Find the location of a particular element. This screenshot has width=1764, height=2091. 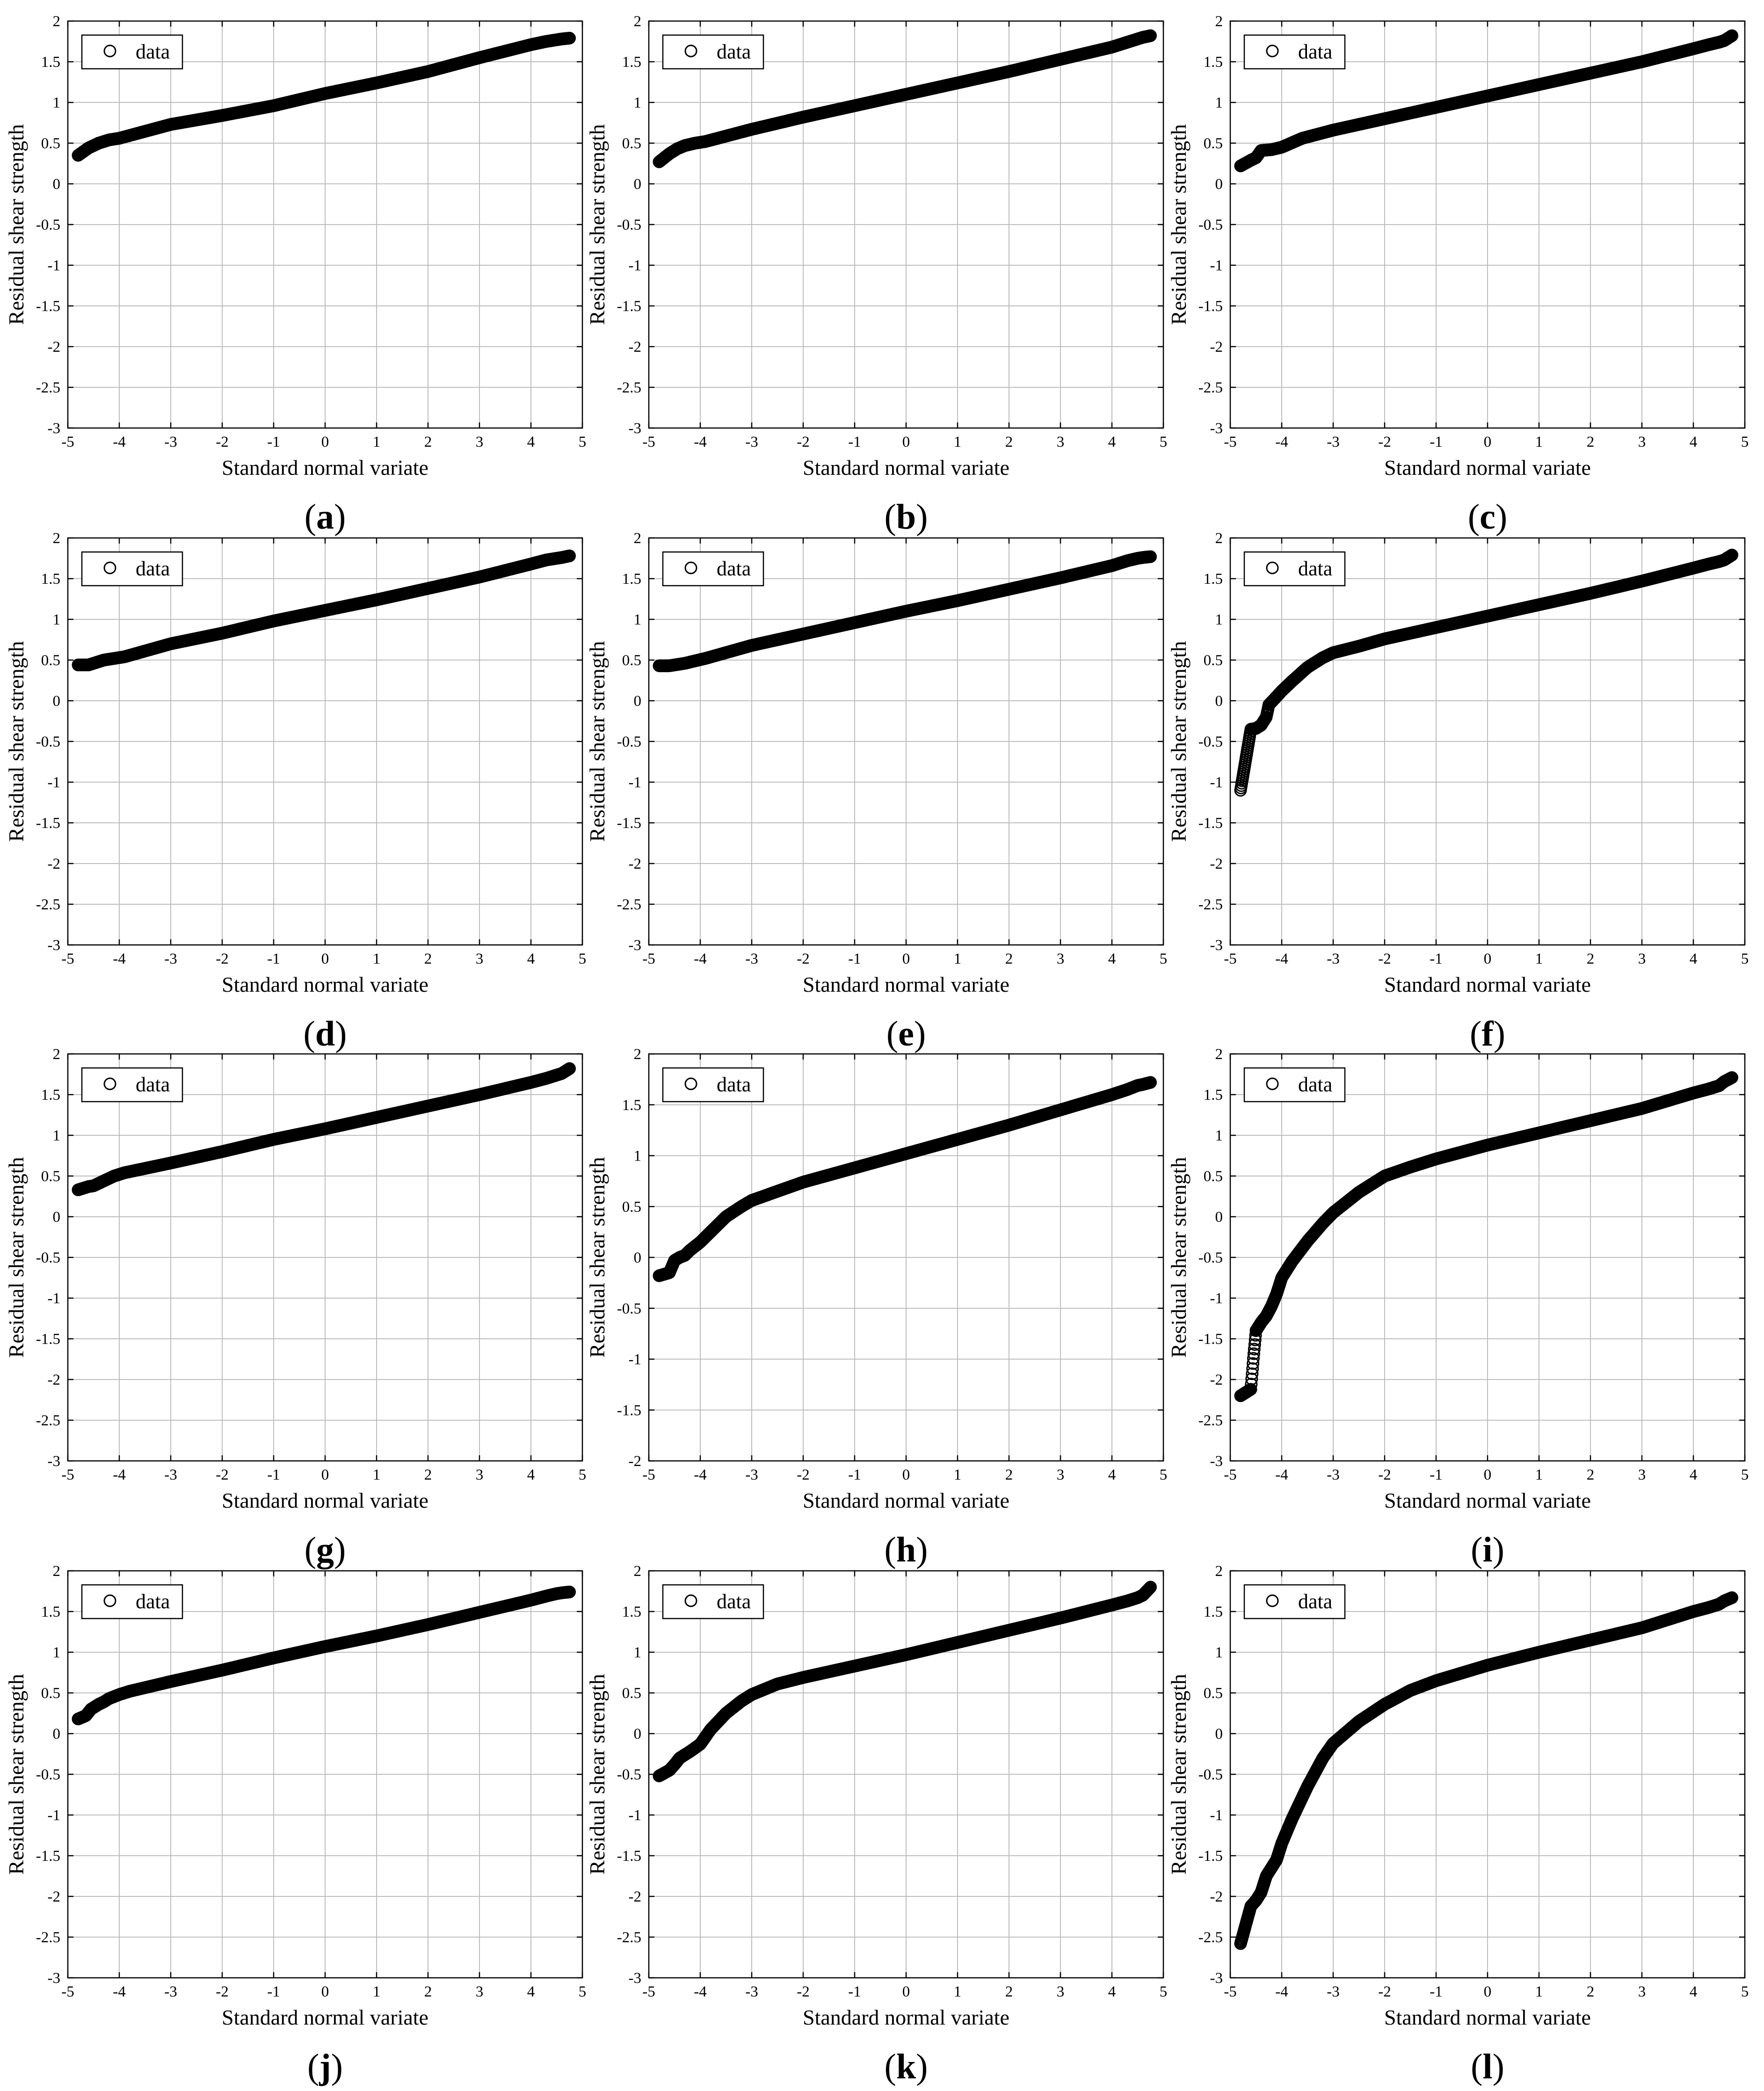

panel-letter: a is located at coordinates (325, 517).